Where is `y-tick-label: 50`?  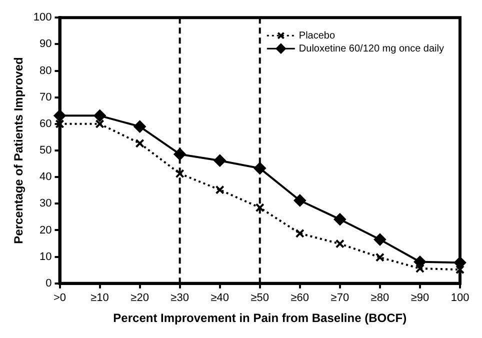 y-tick-label: 50 is located at coordinates (46, 150).